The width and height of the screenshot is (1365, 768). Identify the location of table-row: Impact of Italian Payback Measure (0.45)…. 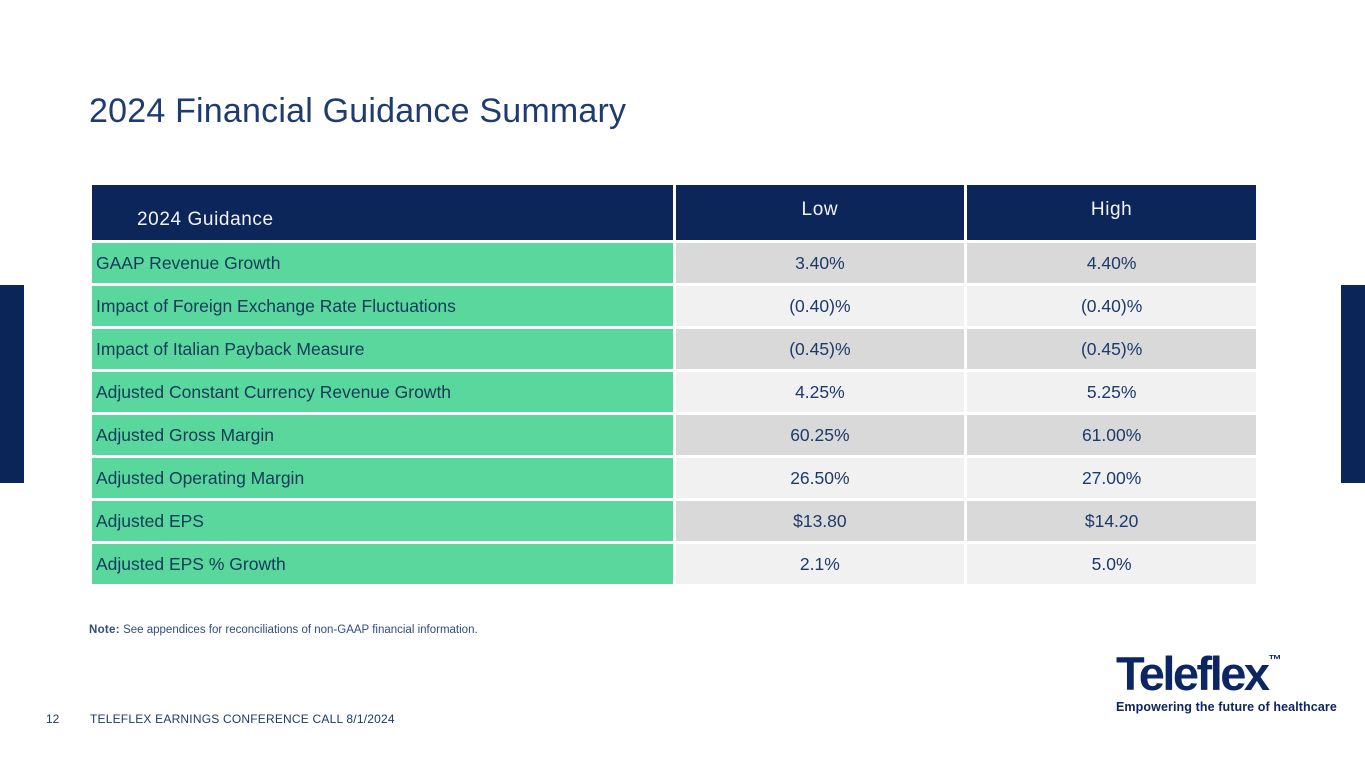
(674, 349).